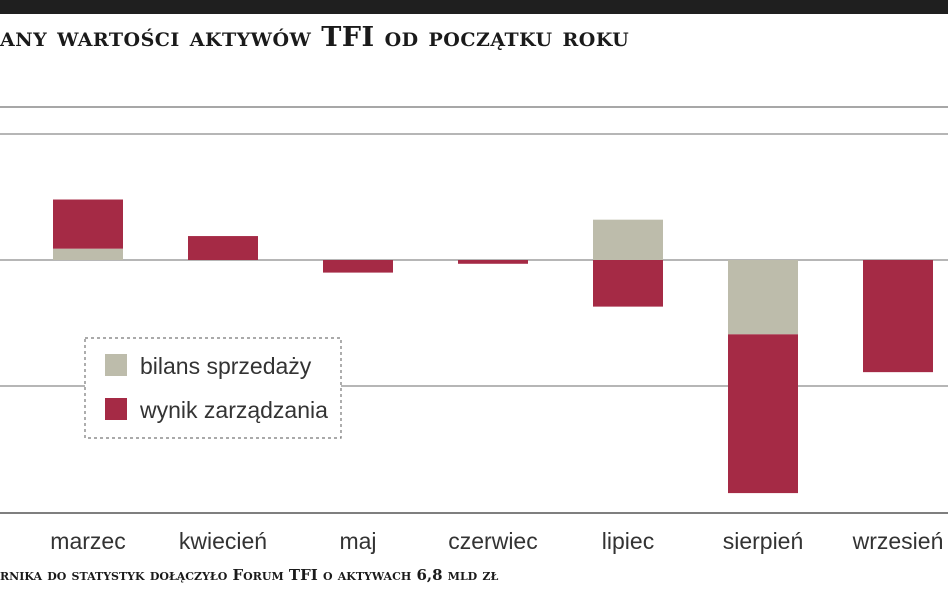 The width and height of the screenshot is (948, 593). Describe the element at coordinates (628, 541) in the screenshot. I see `x-tick-label-4: lipiec` at that location.